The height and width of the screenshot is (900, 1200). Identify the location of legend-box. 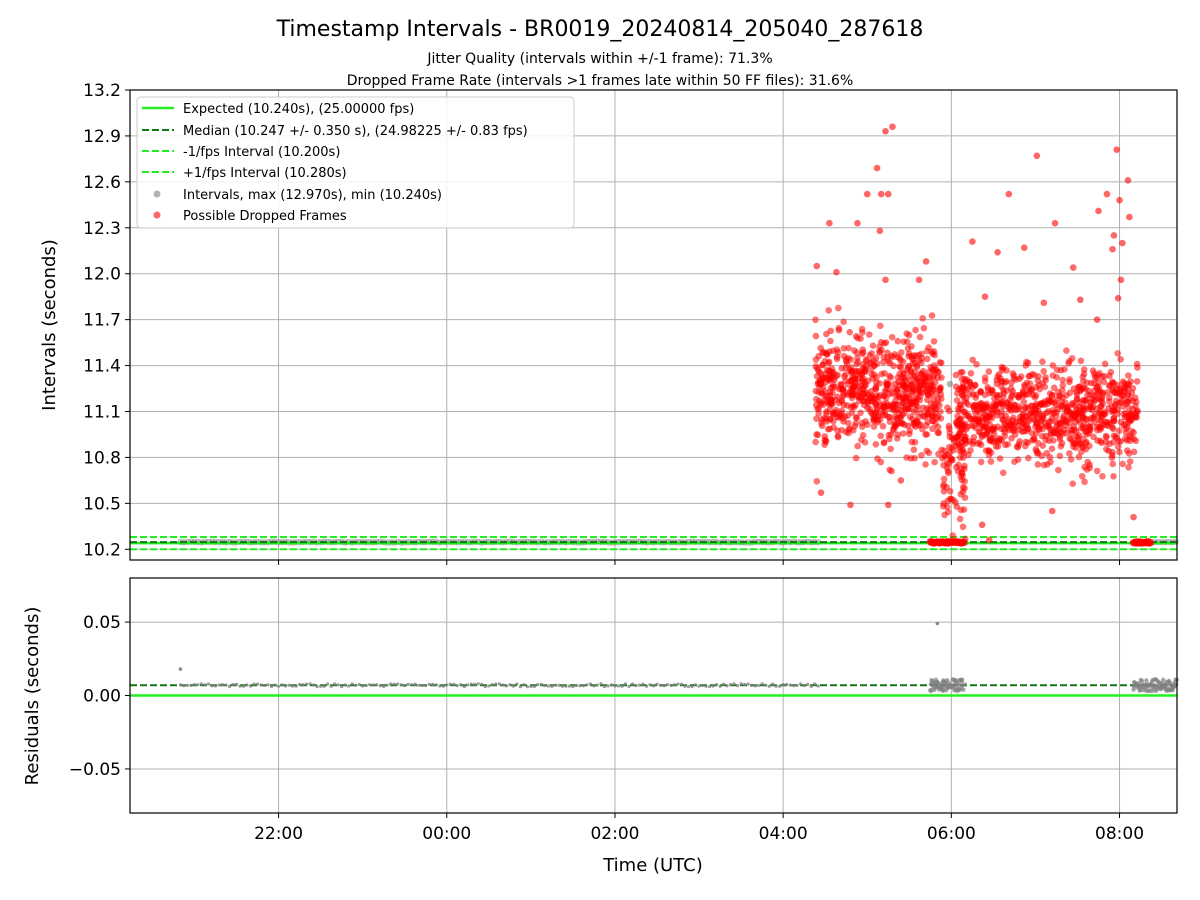
(355, 162).